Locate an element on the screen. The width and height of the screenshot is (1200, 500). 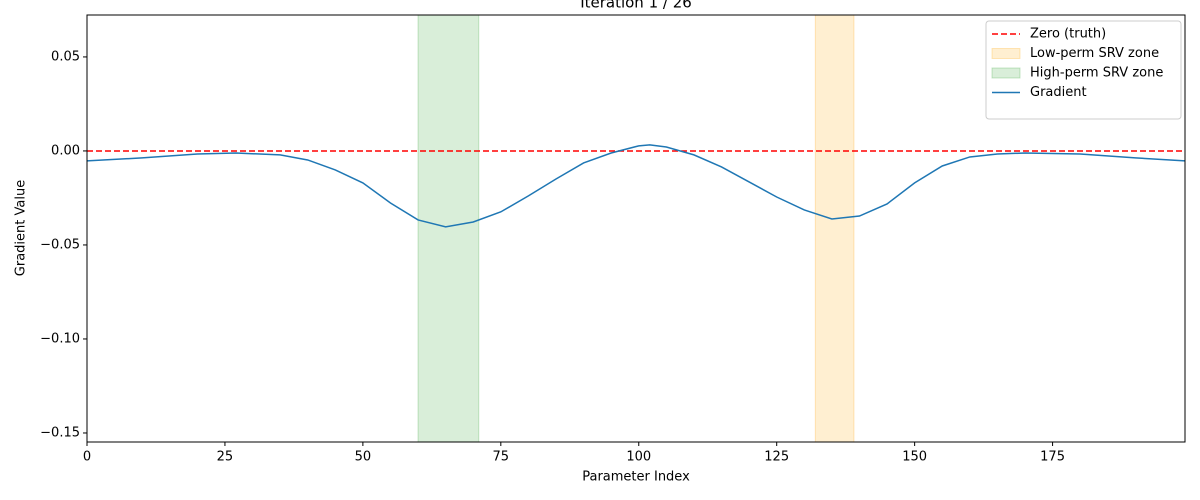
y-tick-label: 0.00 is located at coordinates (65, 150).